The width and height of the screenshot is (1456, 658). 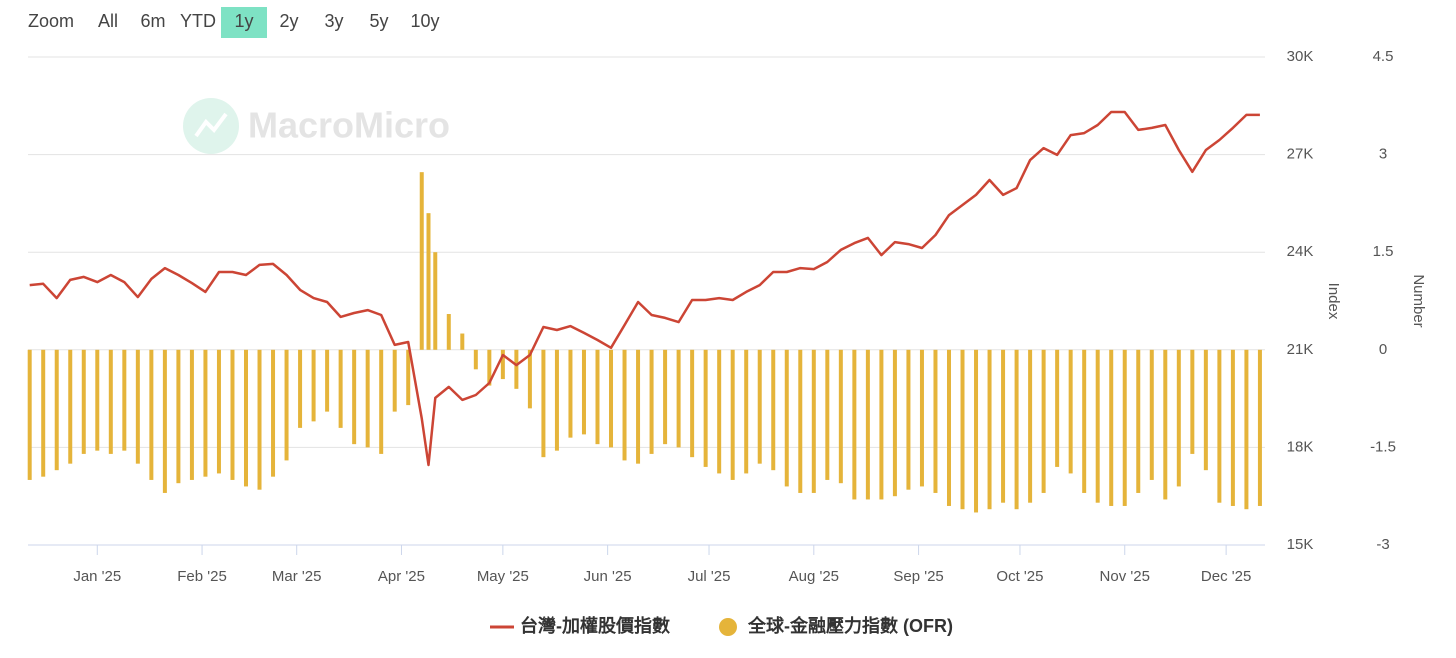 I want to click on zoom-button: 3y, so click(x=333, y=21).